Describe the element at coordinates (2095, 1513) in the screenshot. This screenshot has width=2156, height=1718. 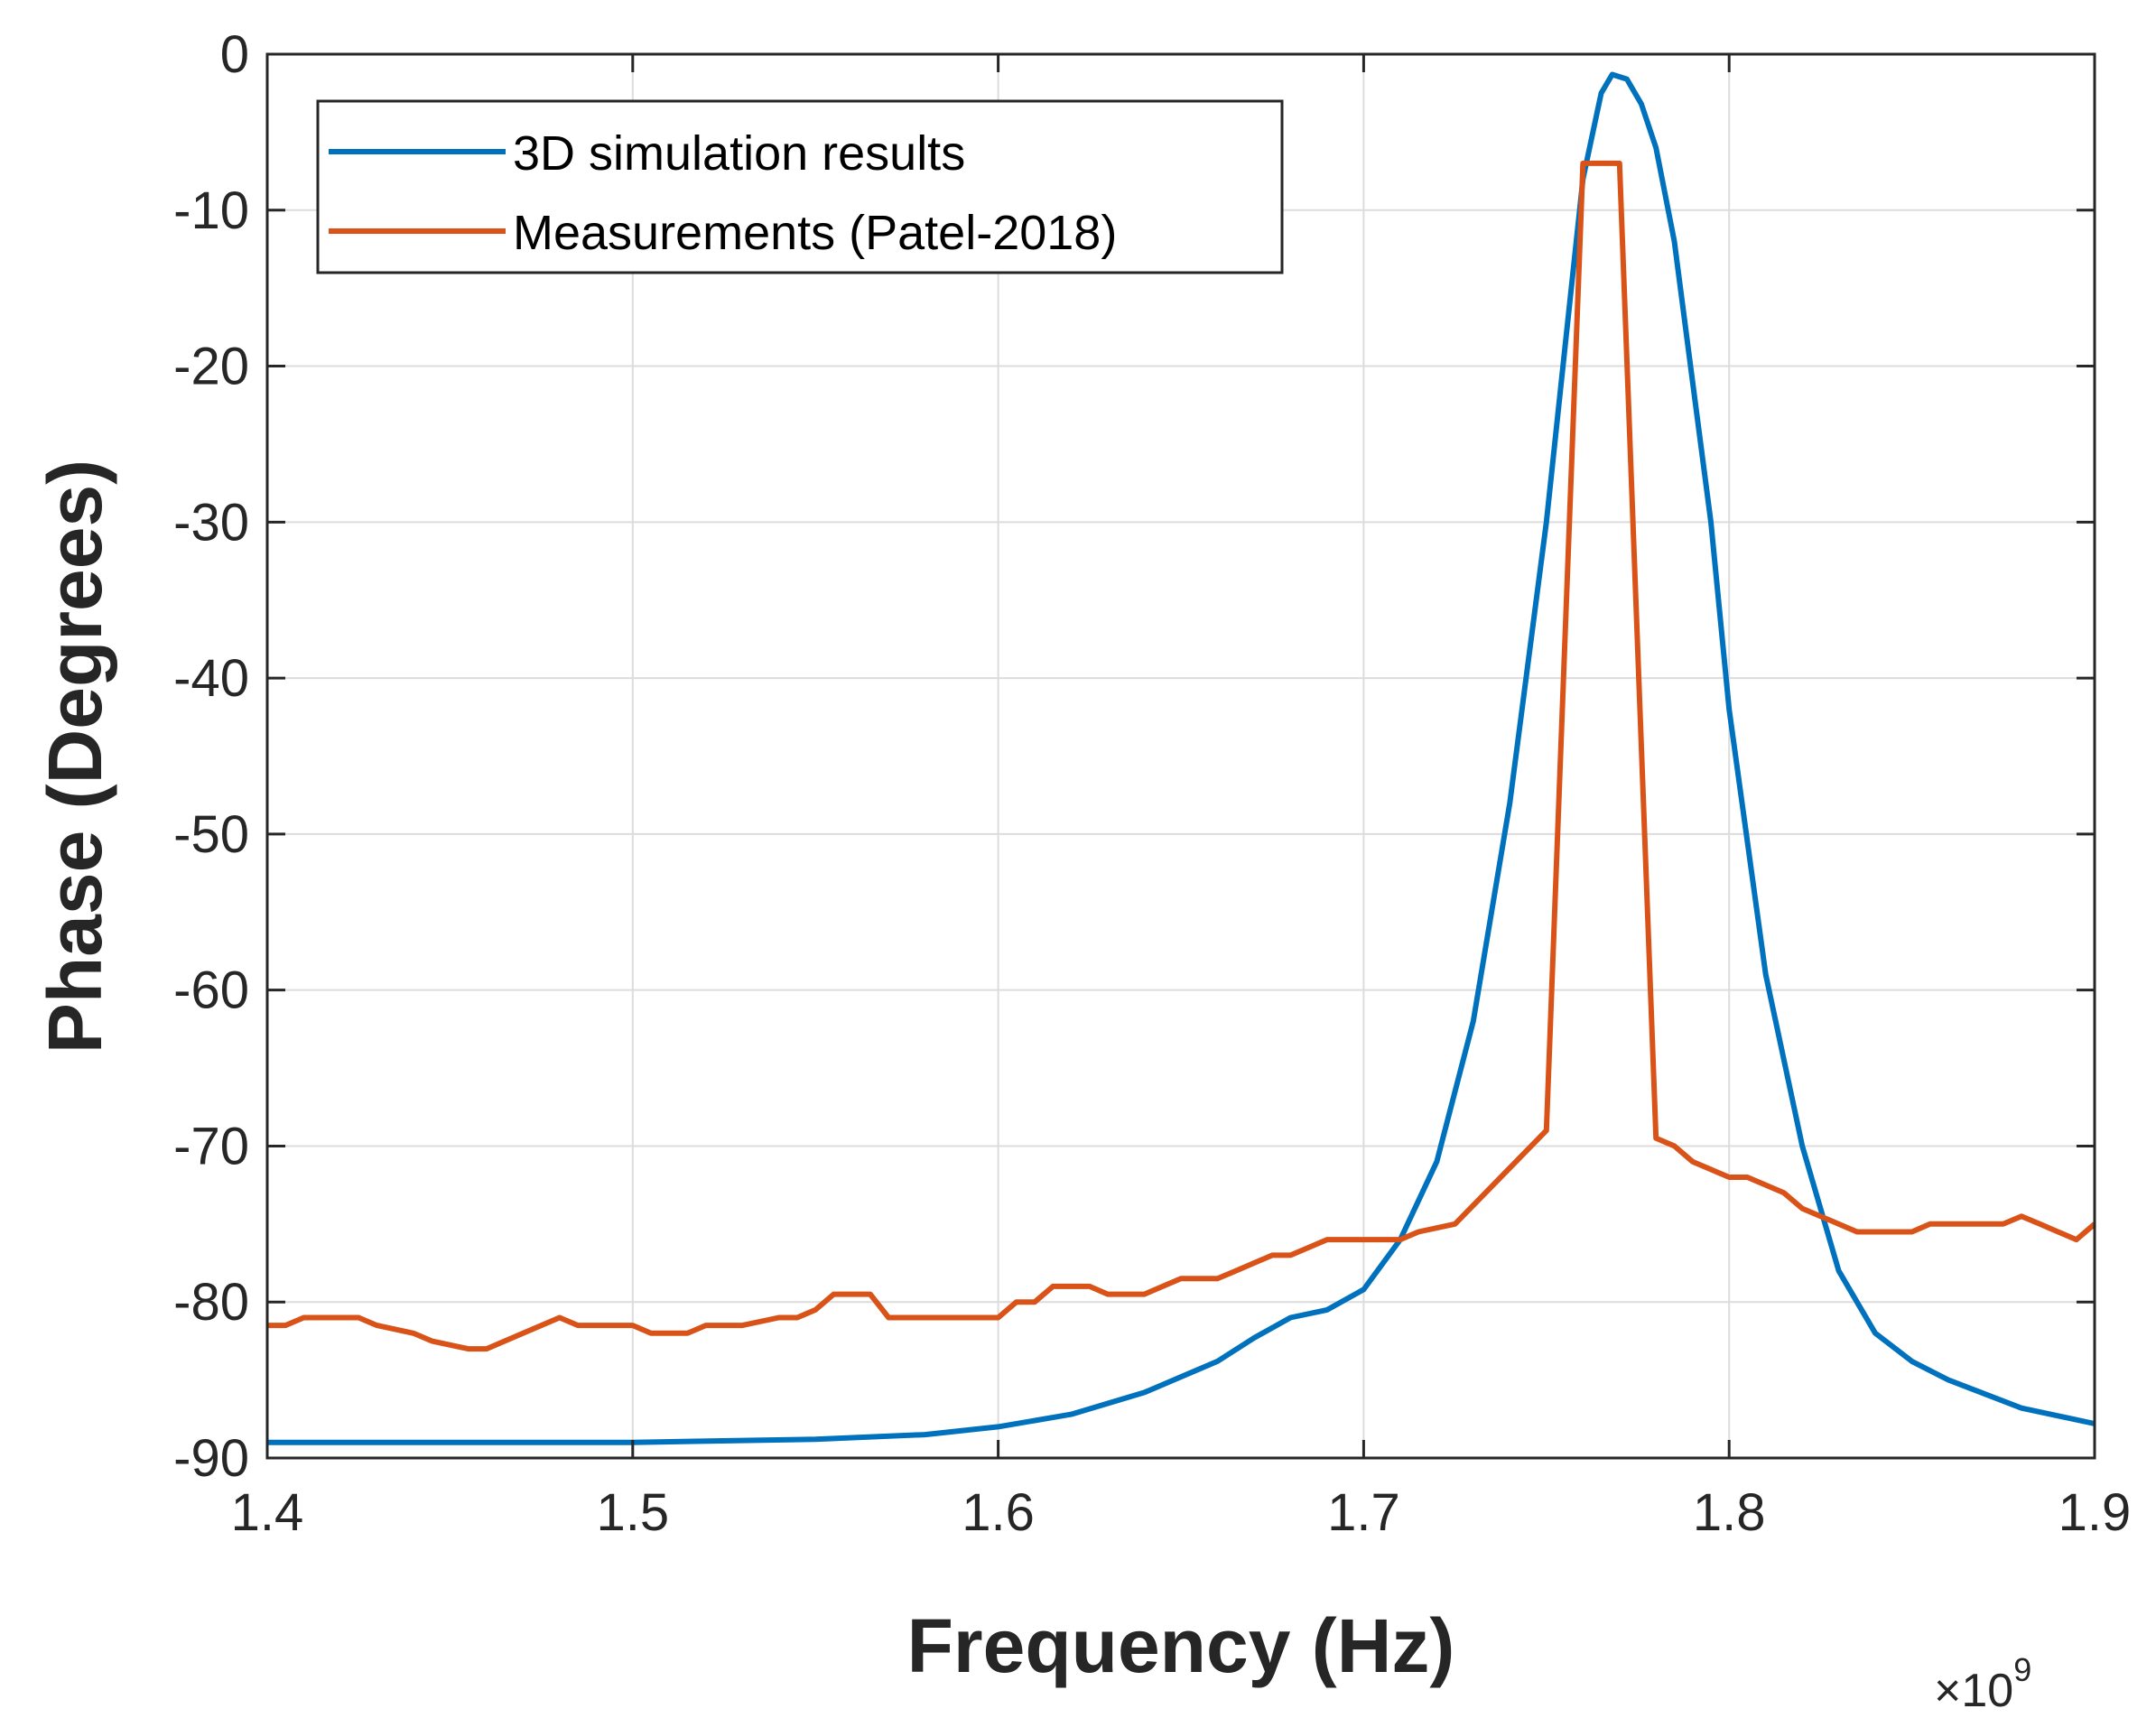
I see `x-tick-label: 1.9` at that location.